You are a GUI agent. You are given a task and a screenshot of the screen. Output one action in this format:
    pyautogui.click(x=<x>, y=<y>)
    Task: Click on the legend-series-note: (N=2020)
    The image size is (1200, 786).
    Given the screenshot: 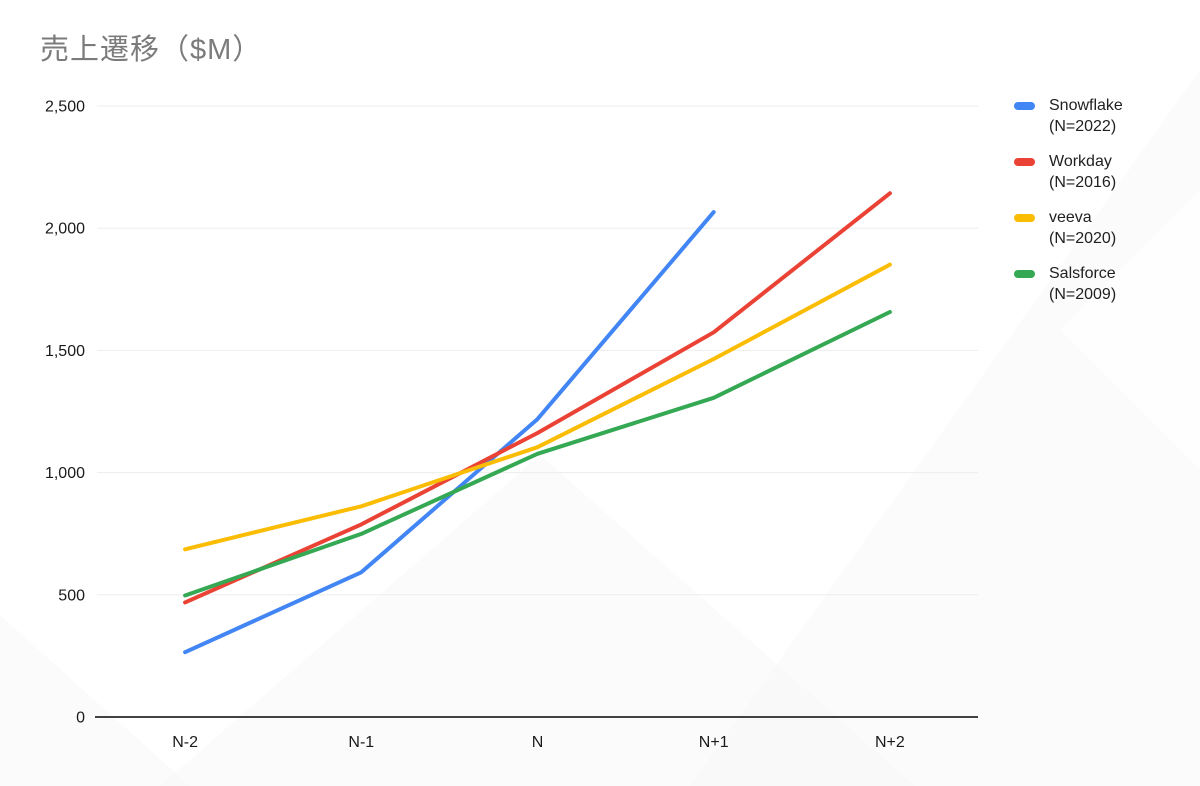 What is the action you would take?
    pyautogui.click(x=1083, y=238)
    